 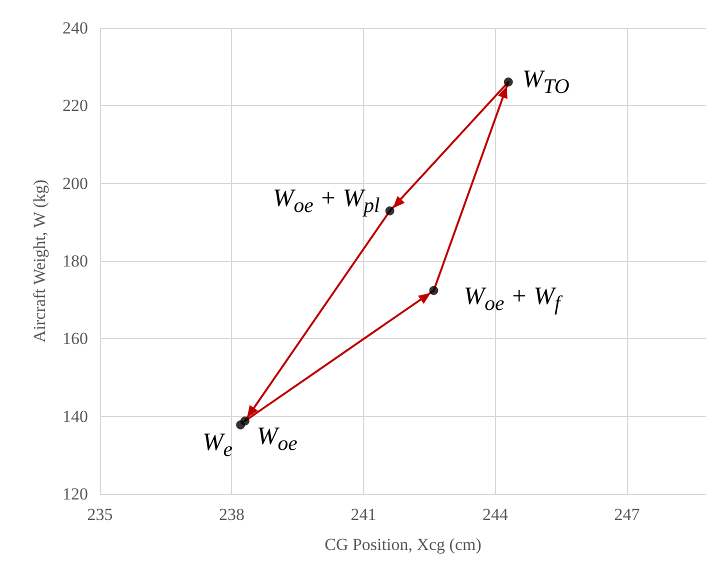 What do you see at coordinates (217, 445) in the screenshot?
I see `annotation: W$_{e}$` at bounding box center [217, 445].